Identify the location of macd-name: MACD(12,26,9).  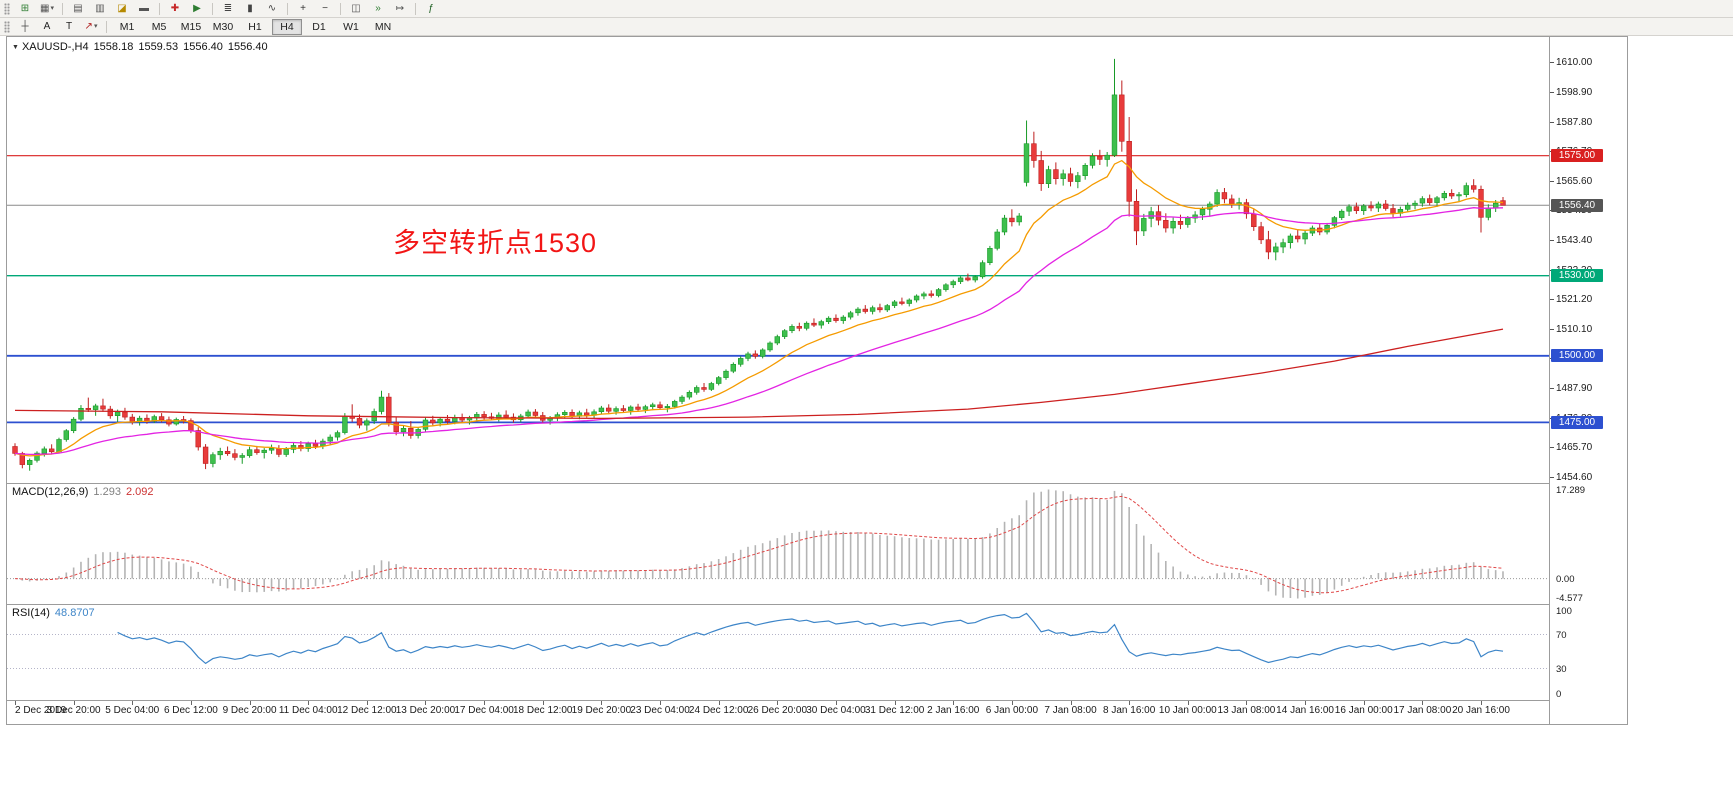
(50, 492).